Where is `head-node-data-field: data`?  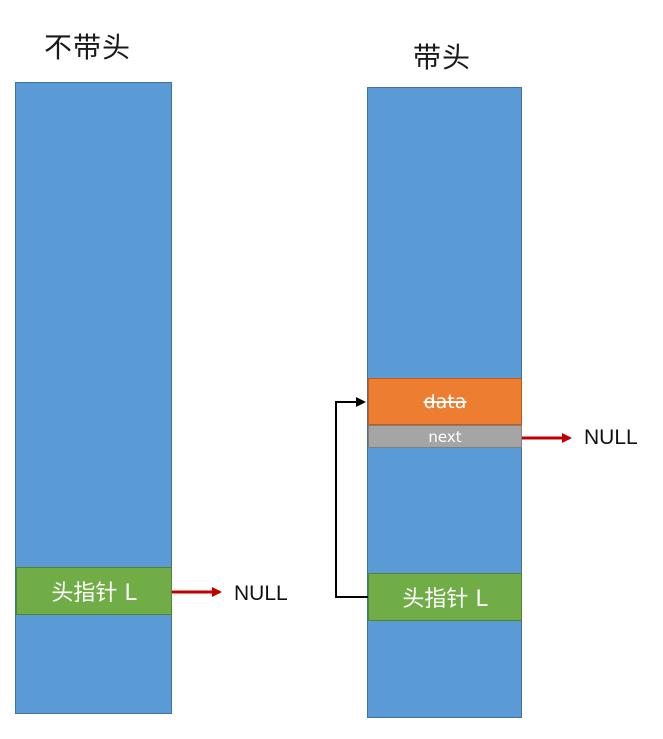
head-node-data-field: data is located at coordinates (445, 401).